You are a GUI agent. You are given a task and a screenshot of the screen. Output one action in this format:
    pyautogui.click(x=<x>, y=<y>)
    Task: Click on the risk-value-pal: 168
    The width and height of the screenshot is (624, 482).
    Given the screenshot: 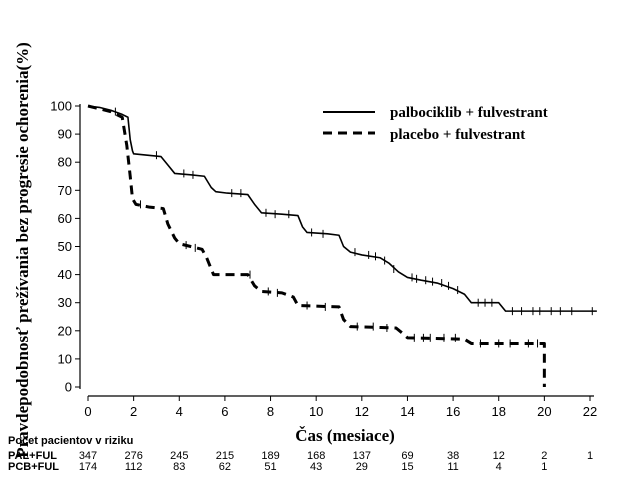 What is the action you would take?
    pyautogui.click(x=316, y=456)
    